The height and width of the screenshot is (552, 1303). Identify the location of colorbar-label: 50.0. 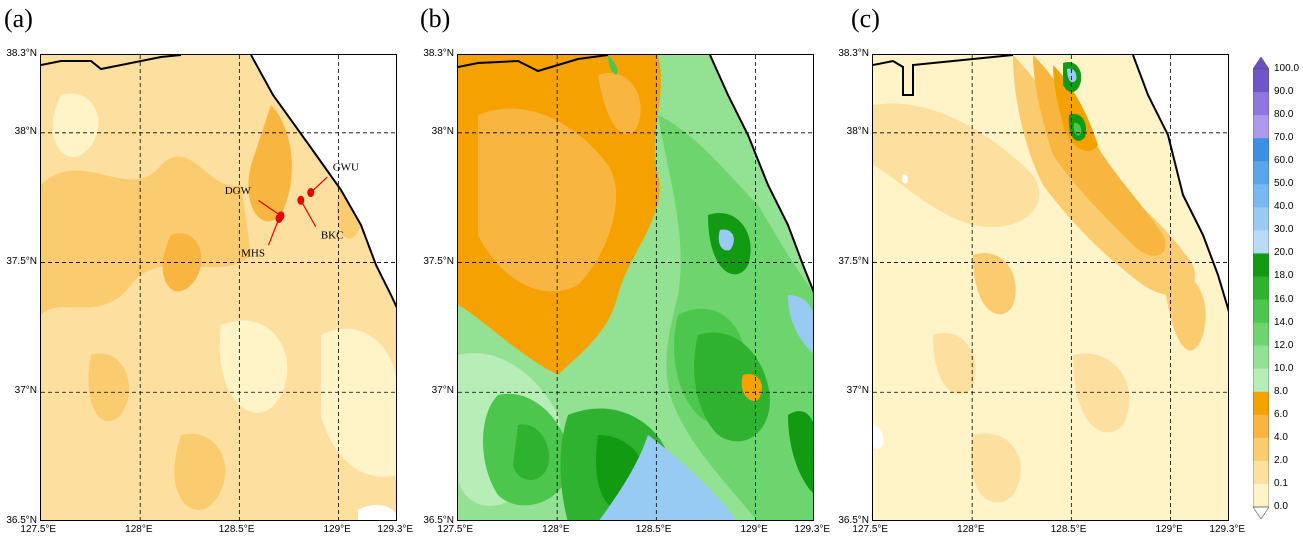
(1284, 184).